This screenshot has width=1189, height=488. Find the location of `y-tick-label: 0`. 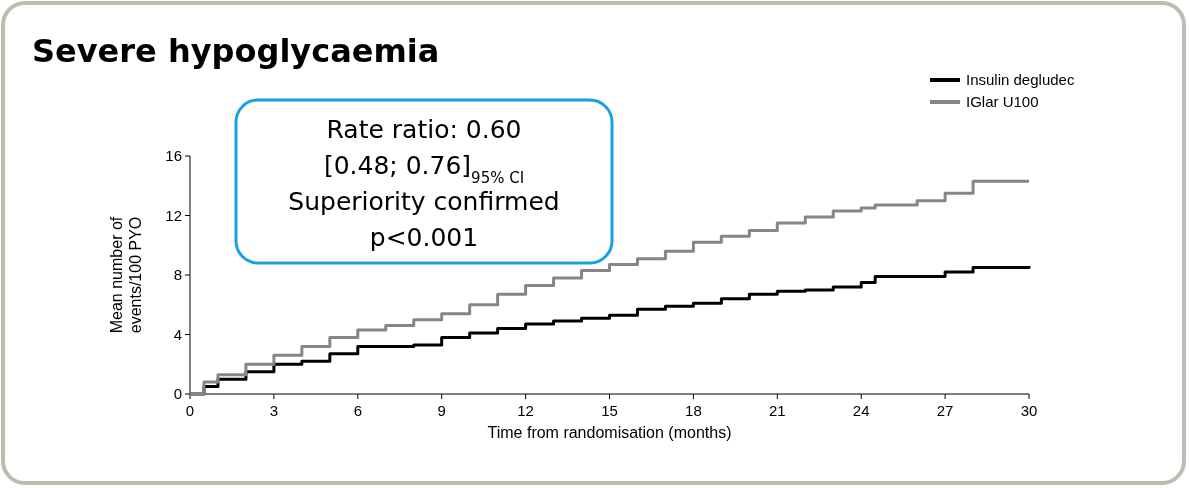

y-tick-label: 0 is located at coordinates (177, 393).